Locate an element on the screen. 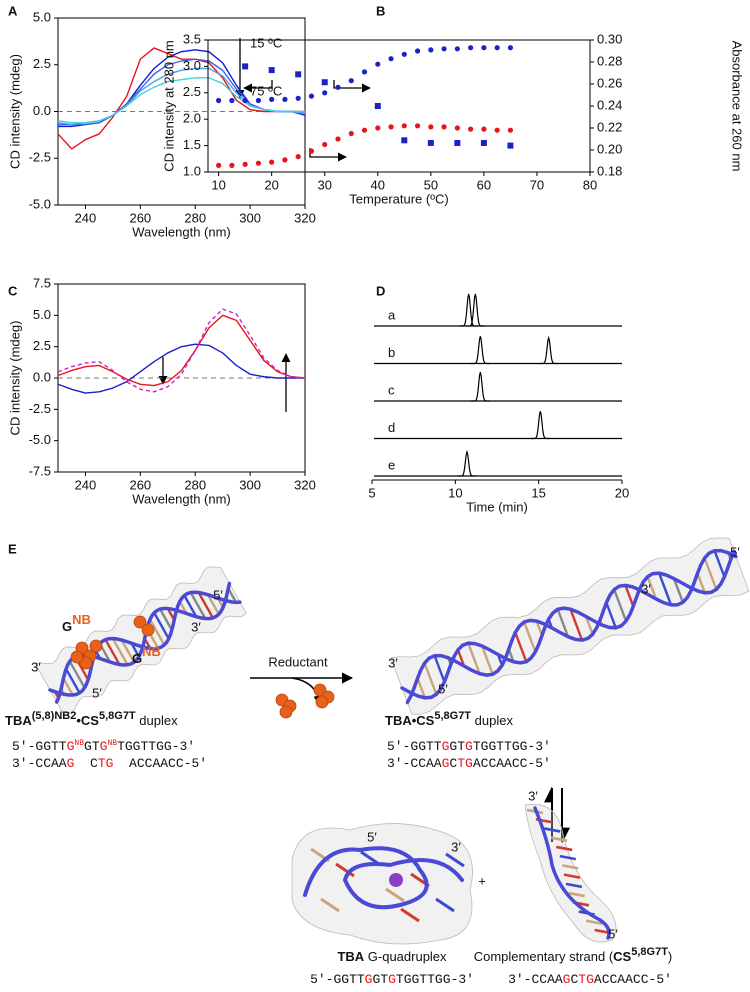 Image resolution: width=750 pixels, height=992 pixels. text-segment: 5,8G7T is located at coordinates (649, 952).